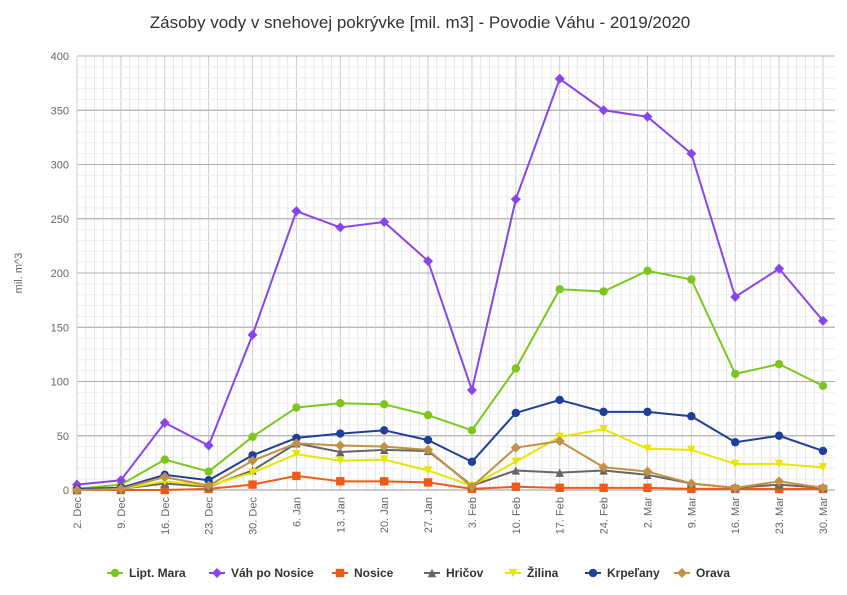  Describe the element at coordinates (60, 328) in the screenshot. I see `y-tick-label: 150` at that location.